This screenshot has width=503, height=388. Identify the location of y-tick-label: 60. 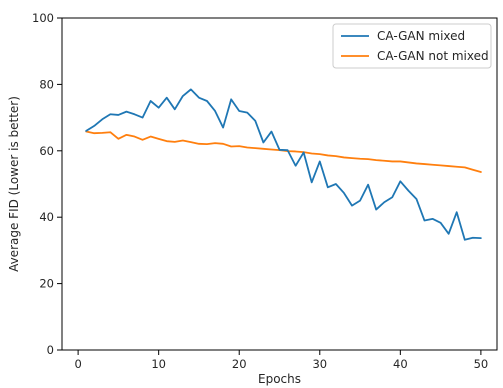
(46, 151).